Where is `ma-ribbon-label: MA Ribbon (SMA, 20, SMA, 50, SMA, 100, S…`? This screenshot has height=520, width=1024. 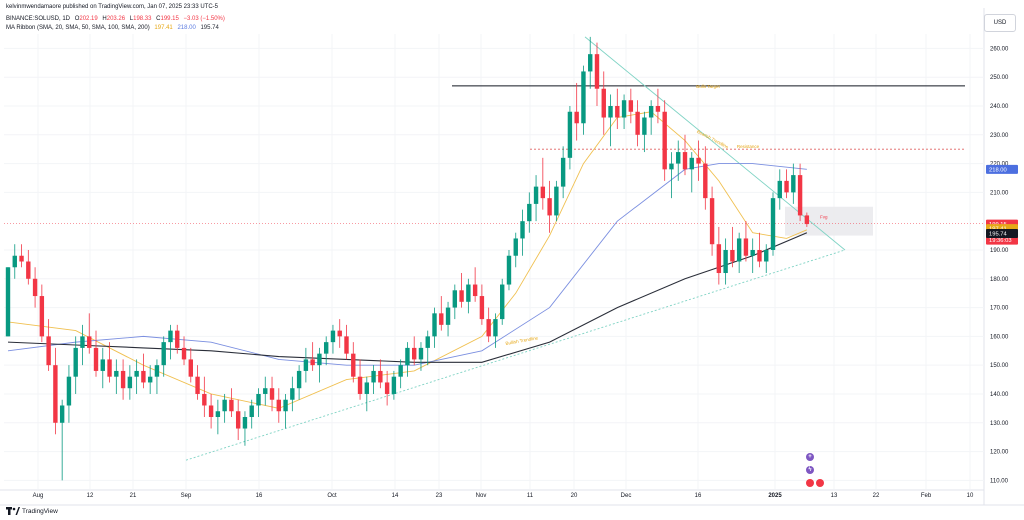
ma-ribbon-label: MA Ribbon (SMA, 20, SMA, 50, SMA, 100, S… is located at coordinates (78, 28).